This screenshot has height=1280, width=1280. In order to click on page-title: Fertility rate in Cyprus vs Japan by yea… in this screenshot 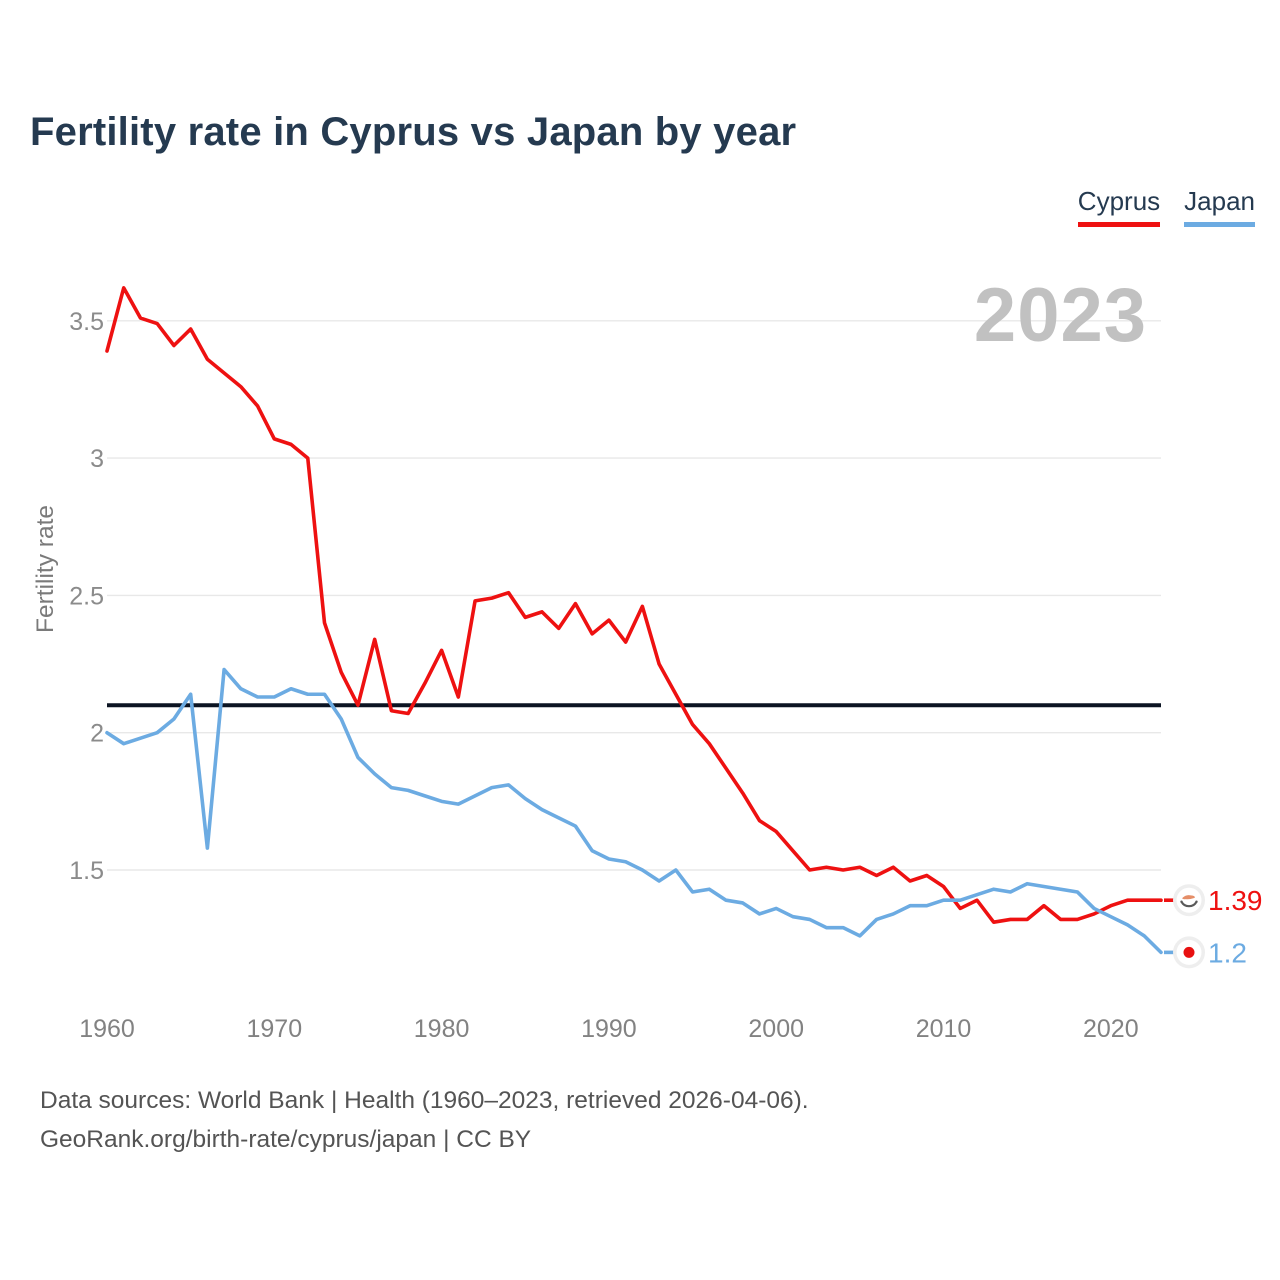, I will do `click(413, 132)`.